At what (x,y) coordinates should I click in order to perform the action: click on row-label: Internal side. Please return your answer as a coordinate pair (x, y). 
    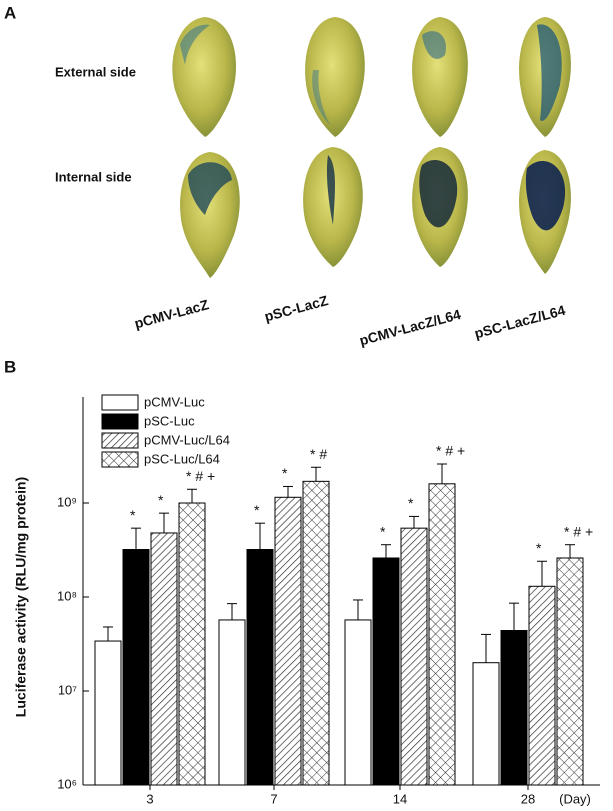
    Looking at the image, I should click on (93, 176).